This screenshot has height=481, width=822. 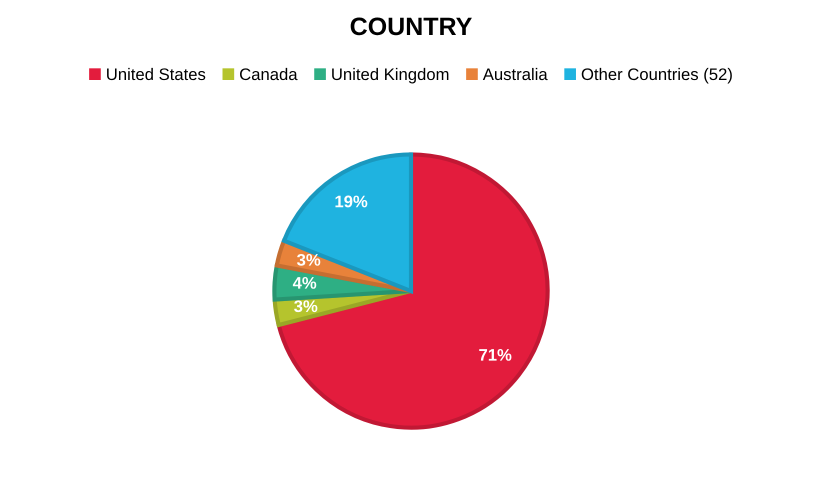 I want to click on legend-label: Australia, so click(x=515, y=74).